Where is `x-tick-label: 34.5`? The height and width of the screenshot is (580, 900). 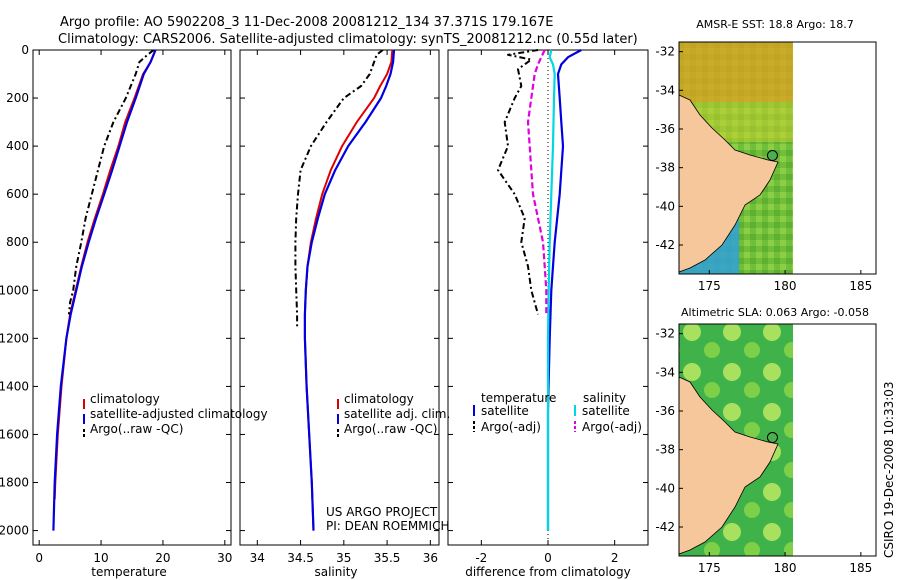 x-tick-label: 34.5 is located at coordinates (300, 558).